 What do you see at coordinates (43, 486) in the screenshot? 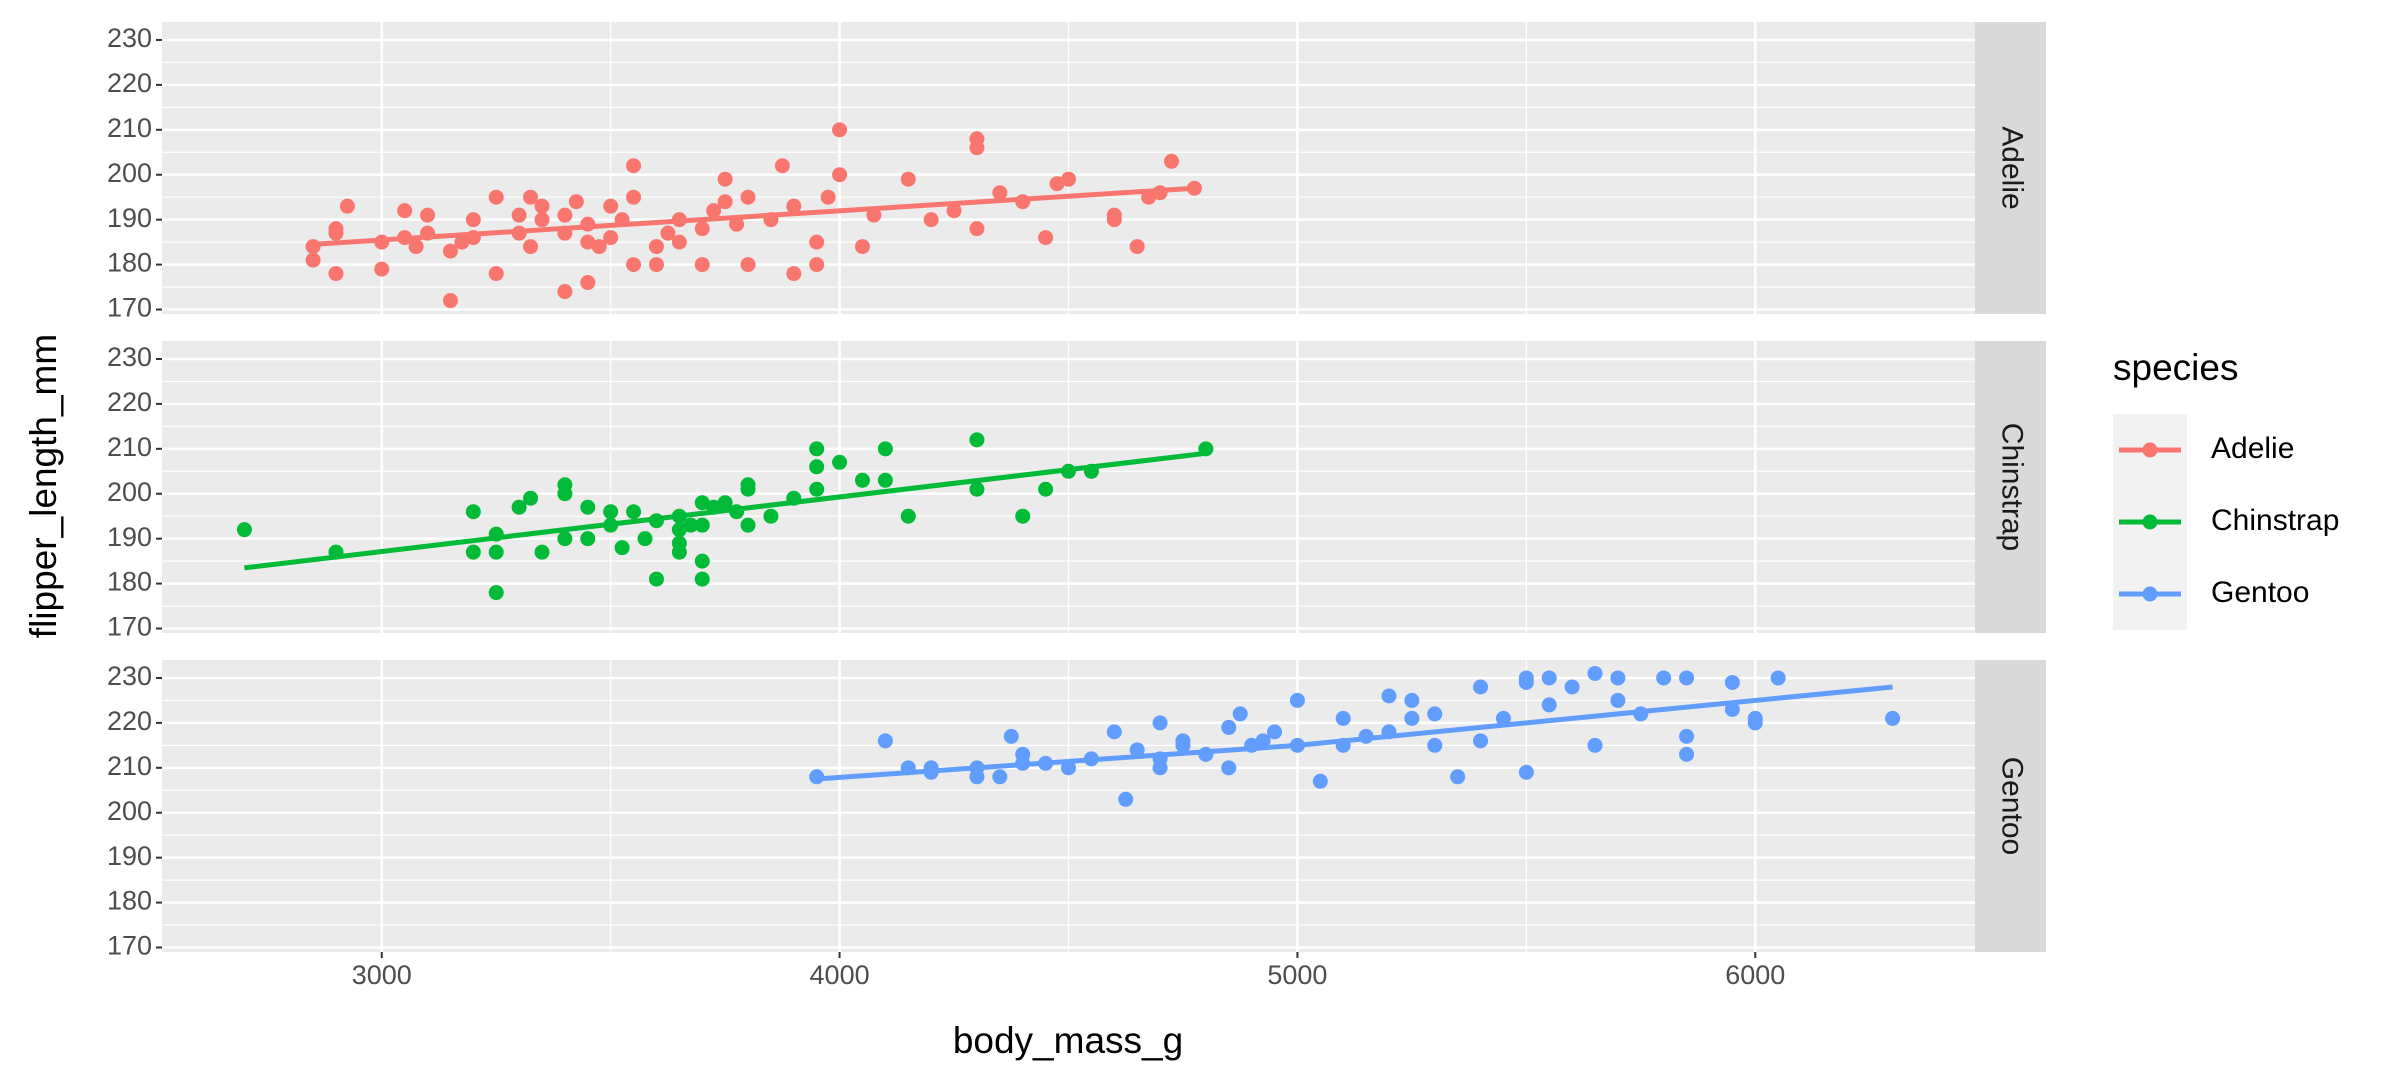
I see `y-axis-title: flipper_length_mm` at bounding box center [43, 486].